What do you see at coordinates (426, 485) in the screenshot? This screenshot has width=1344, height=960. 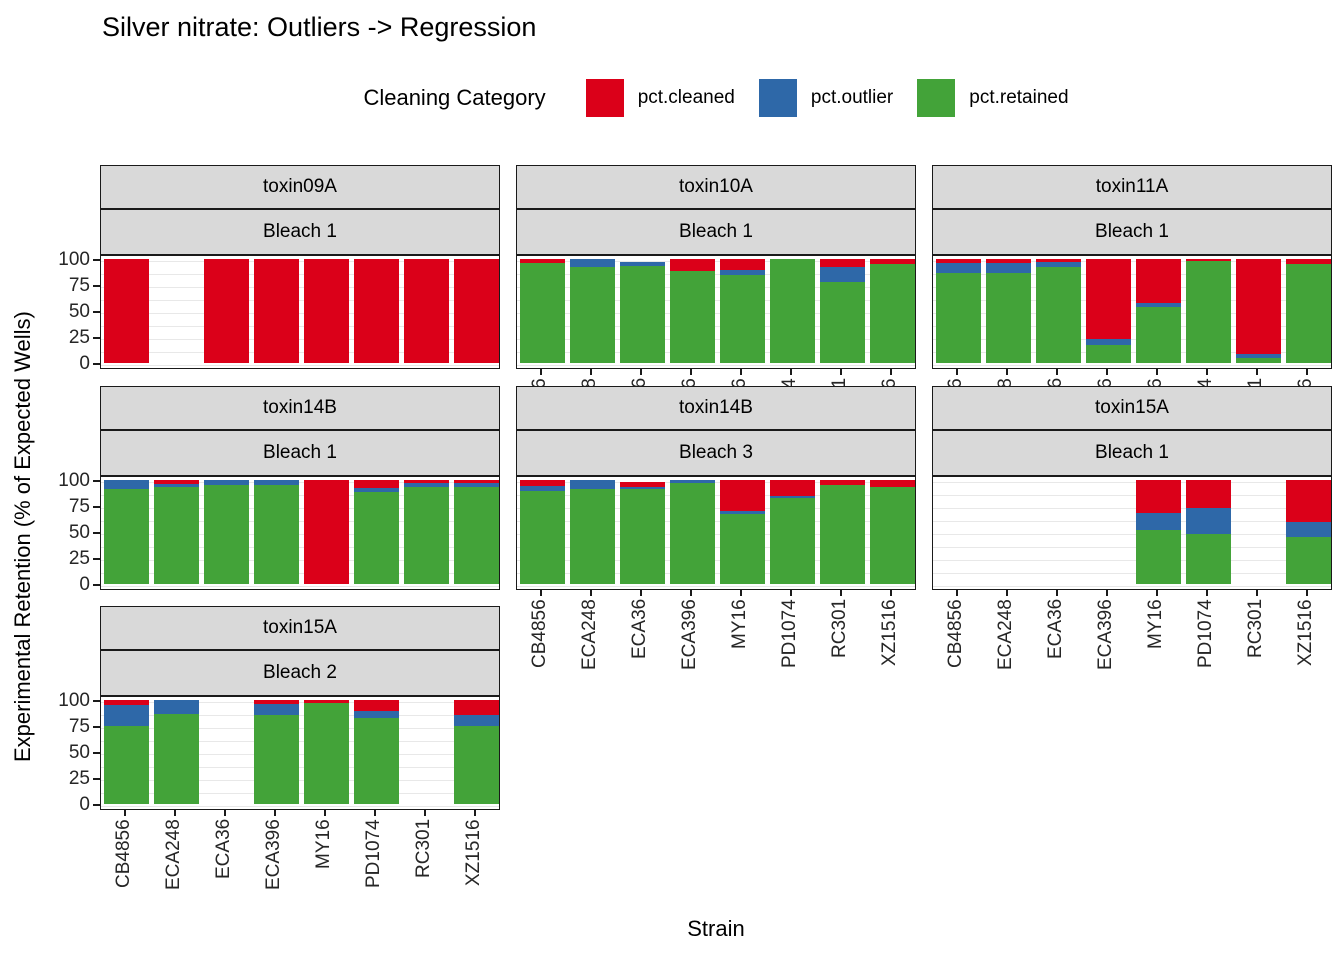 I see `bar-segment-outlier-RC301` at bounding box center [426, 485].